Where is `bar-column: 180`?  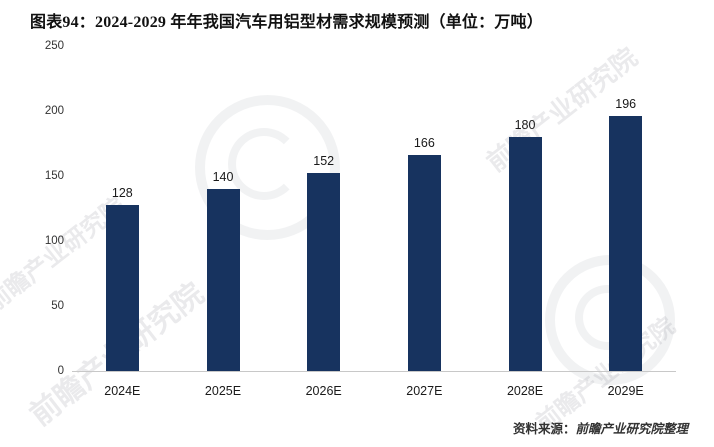
bar-column: 180 is located at coordinates (525, 208).